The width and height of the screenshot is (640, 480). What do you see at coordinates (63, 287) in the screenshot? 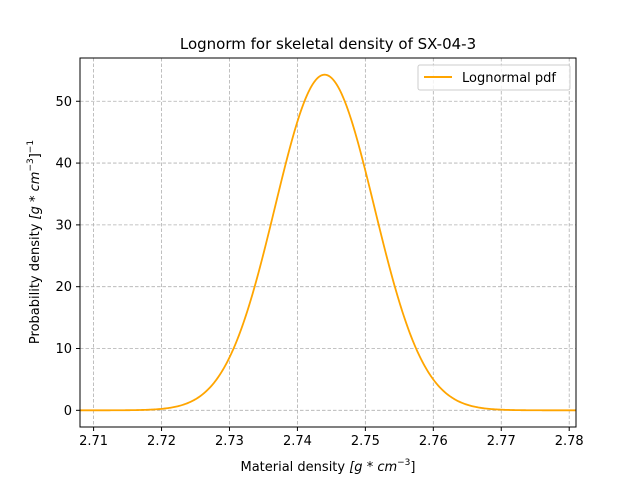
I see `y-tick-label: 20` at bounding box center [63, 287].